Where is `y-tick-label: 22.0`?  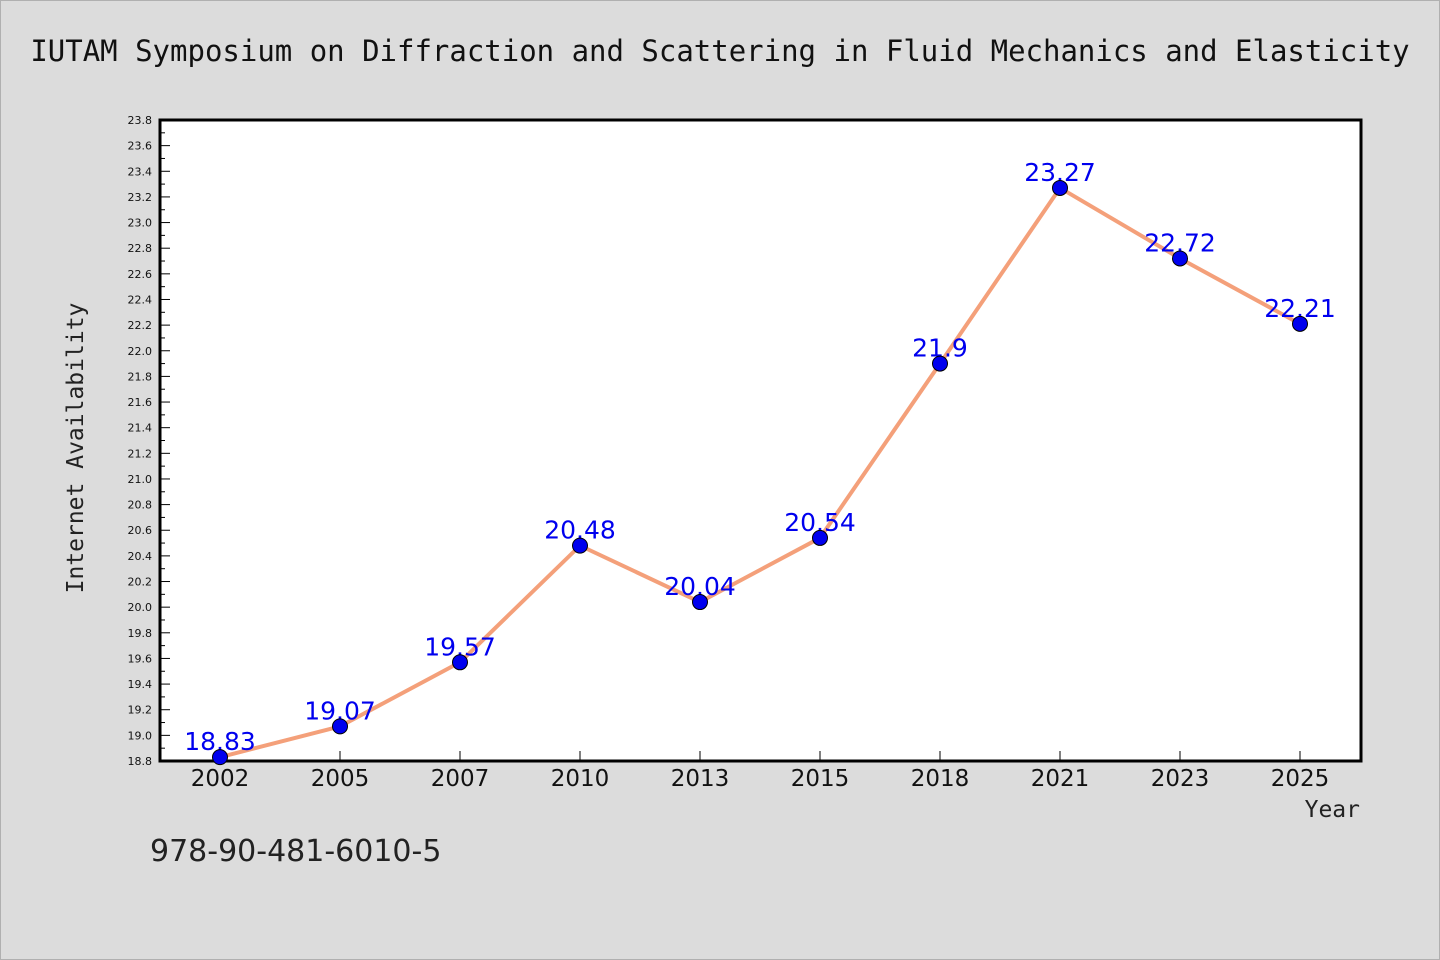 y-tick-label: 22.0 is located at coordinates (140, 351).